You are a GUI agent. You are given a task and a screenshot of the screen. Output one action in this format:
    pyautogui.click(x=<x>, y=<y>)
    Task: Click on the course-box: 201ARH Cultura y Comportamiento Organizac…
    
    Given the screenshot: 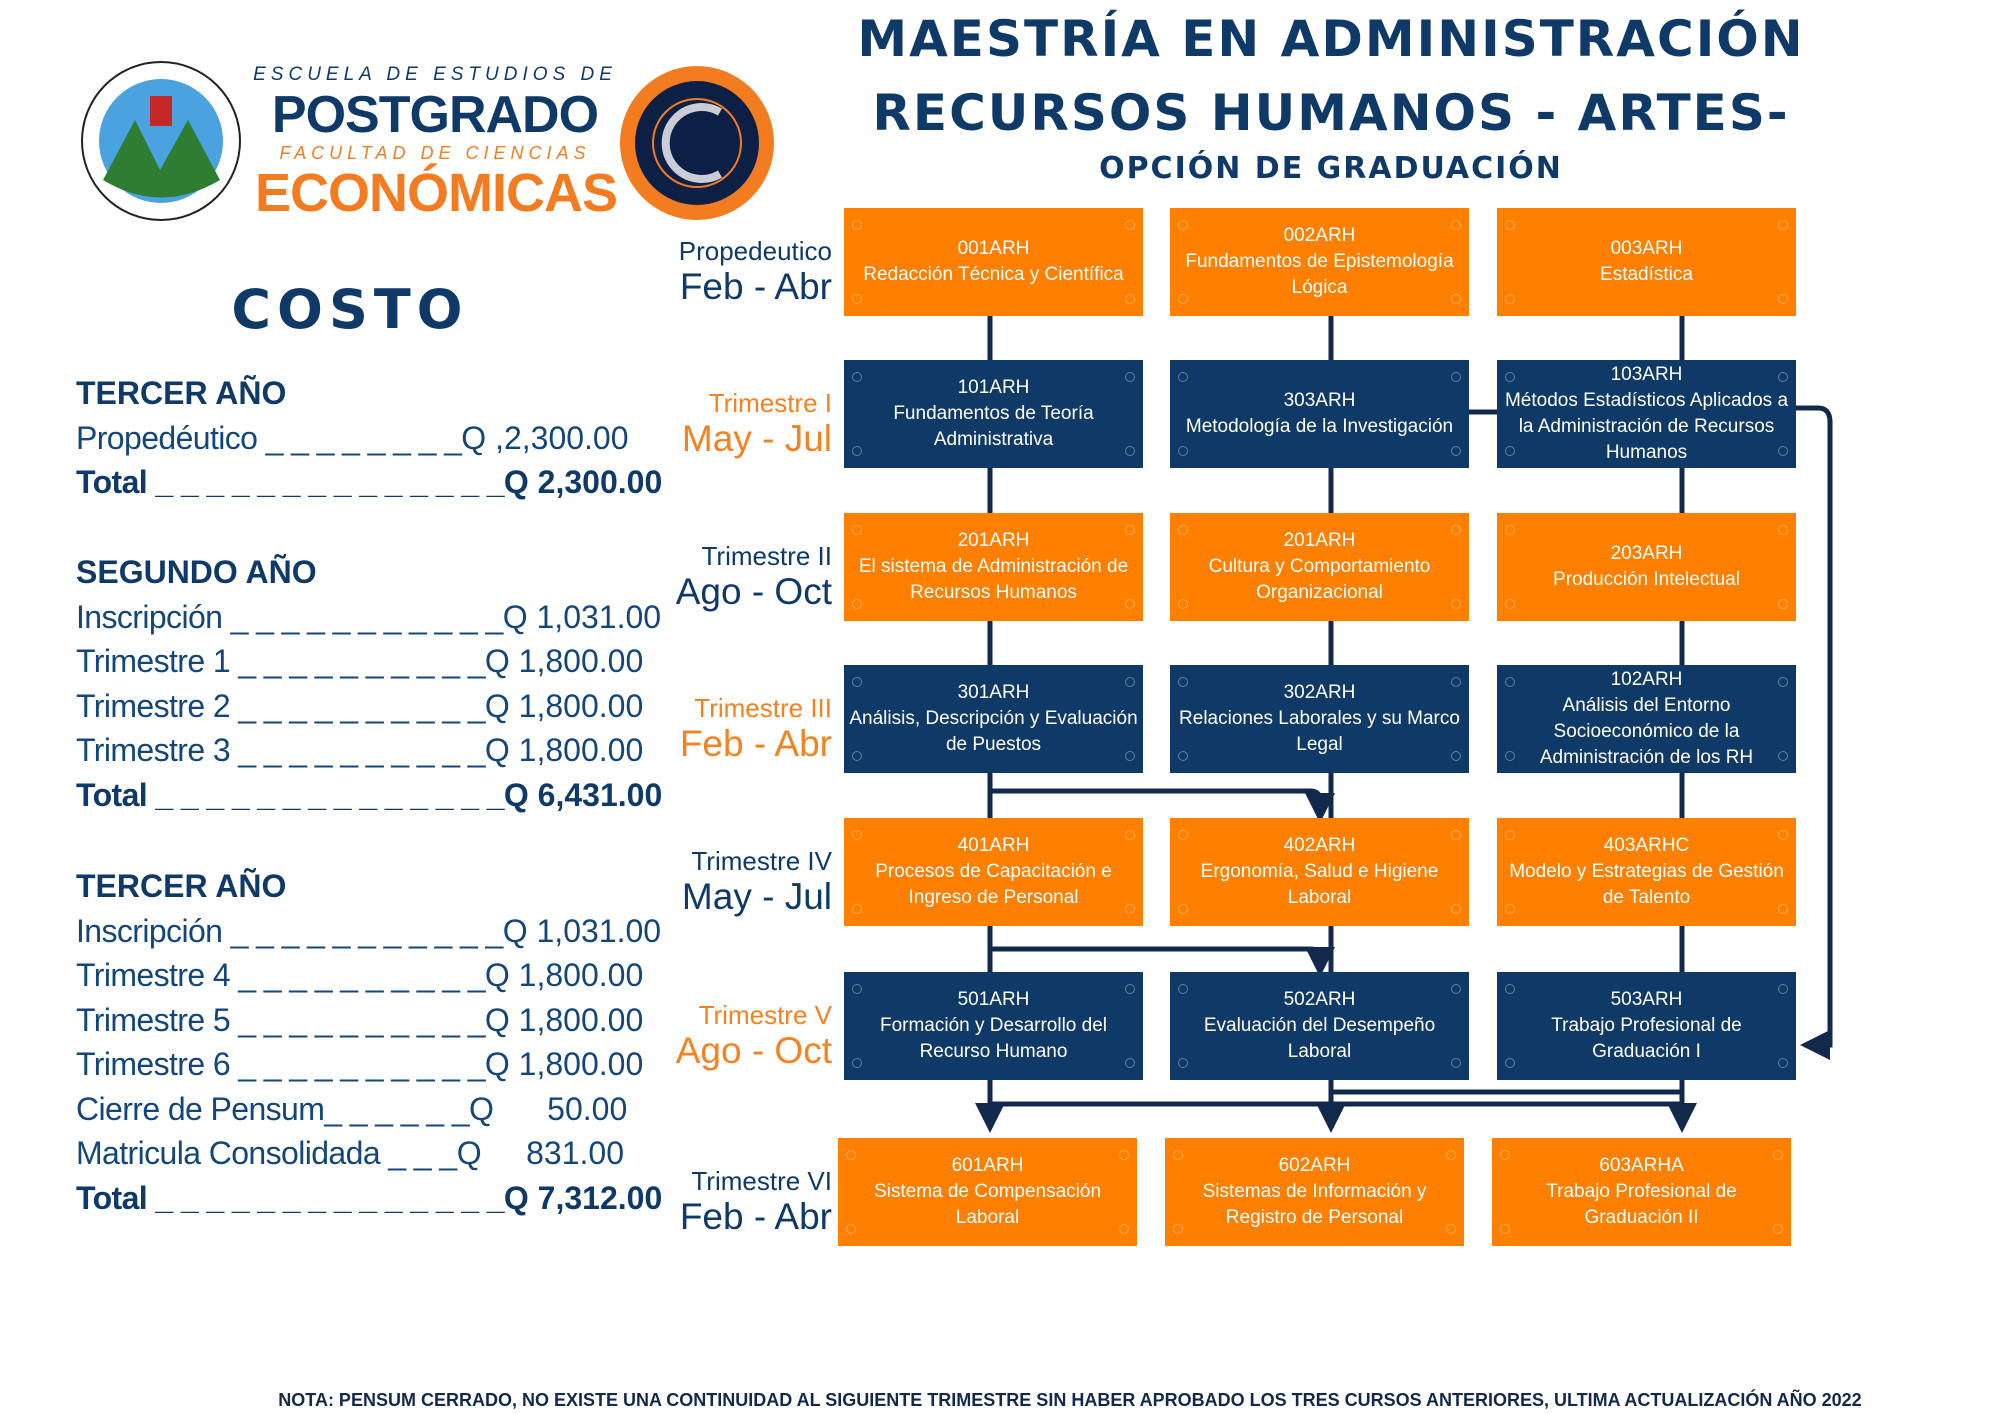 What is the action you would take?
    pyautogui.click(x=1319, y=567)
    